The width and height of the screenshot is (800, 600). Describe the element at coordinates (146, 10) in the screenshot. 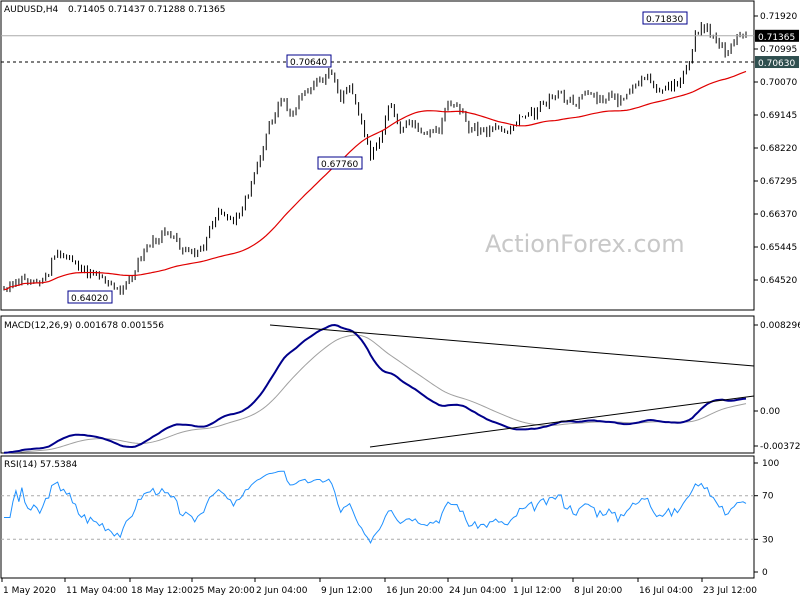

I see `price-header-ohlc: 0.71405 0.71437 0.71288 0.71365` at that location.